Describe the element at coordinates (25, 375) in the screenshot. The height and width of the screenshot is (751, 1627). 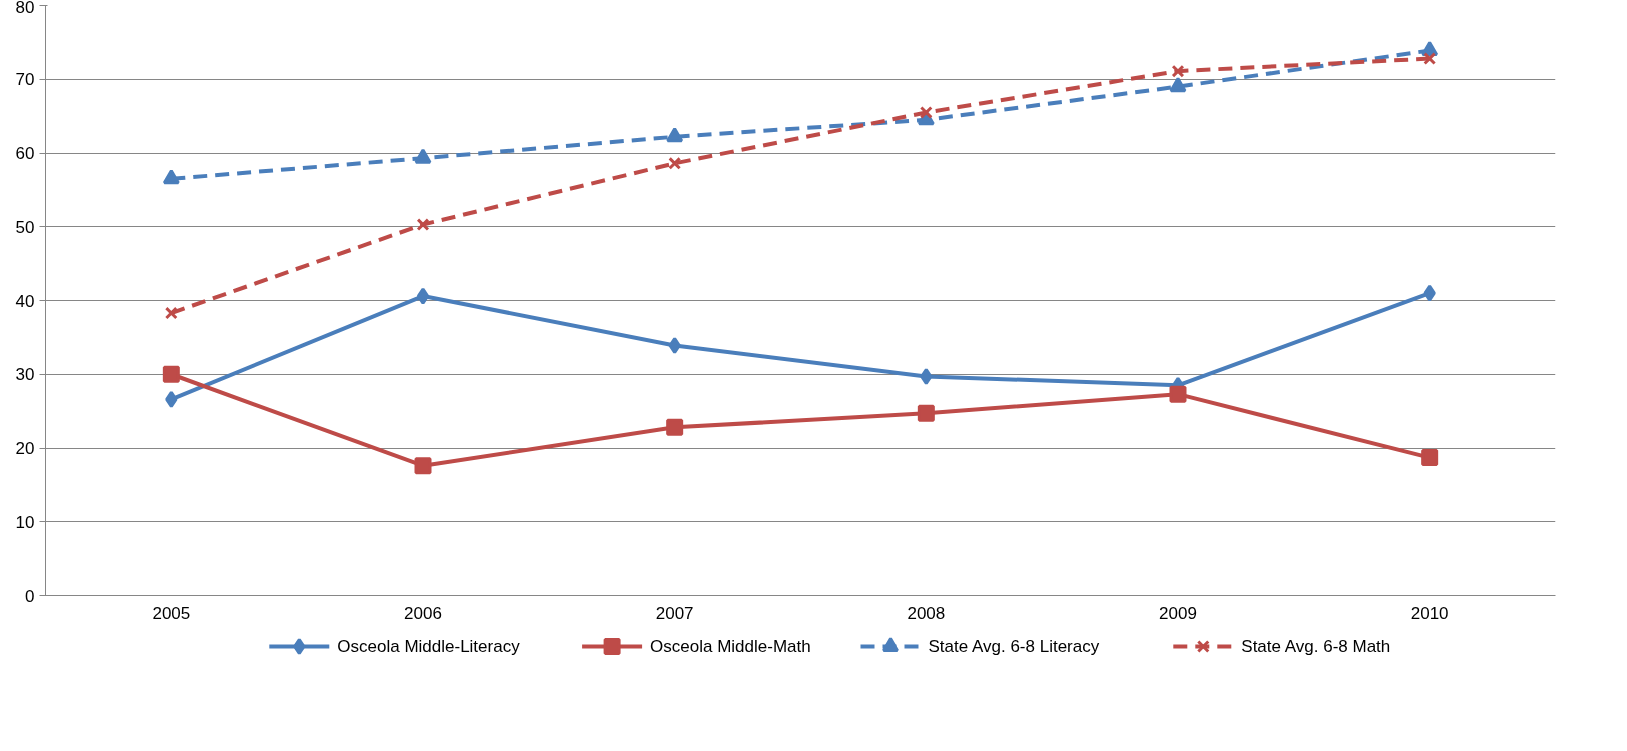
I see `y-tick-label: 30` at that location.